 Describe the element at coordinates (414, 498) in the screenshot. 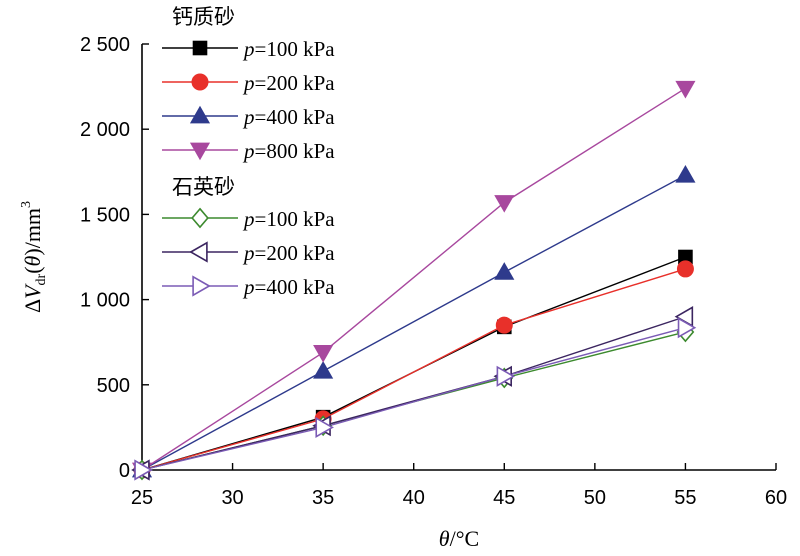

I see `x-tick-label: 40` at that location.